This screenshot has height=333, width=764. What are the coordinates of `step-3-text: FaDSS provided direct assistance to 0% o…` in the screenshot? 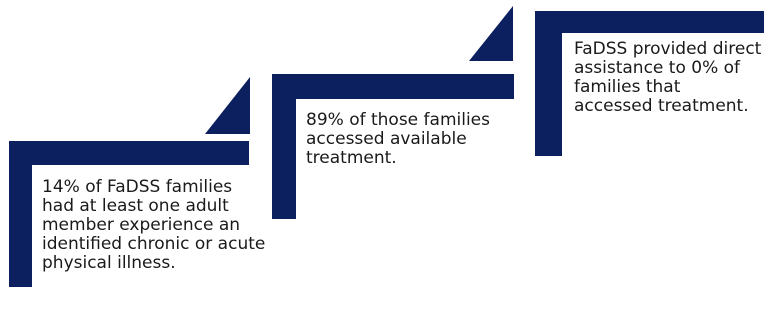 It's located at (668, 77).